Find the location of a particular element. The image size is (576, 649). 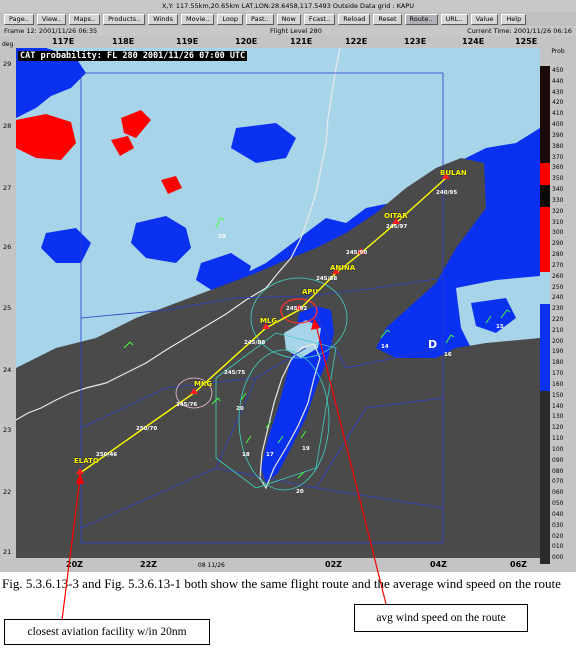

colorbar-label: 240 is located at coordinates (558, 298).